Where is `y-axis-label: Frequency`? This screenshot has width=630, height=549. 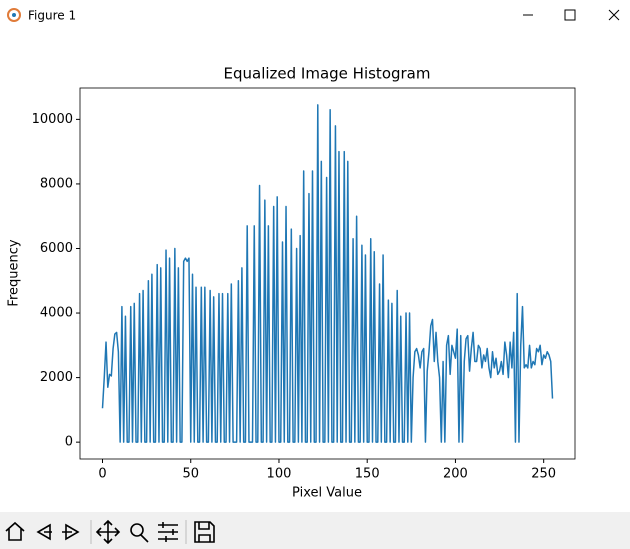 y-axis-label: Frequency is located at coordinates (14, 272).